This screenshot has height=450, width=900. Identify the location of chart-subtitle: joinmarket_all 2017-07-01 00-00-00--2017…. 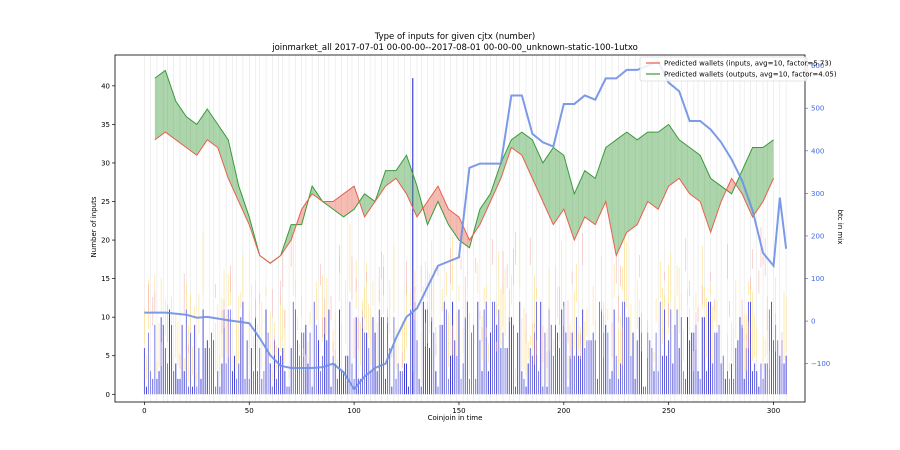
(454, 48).